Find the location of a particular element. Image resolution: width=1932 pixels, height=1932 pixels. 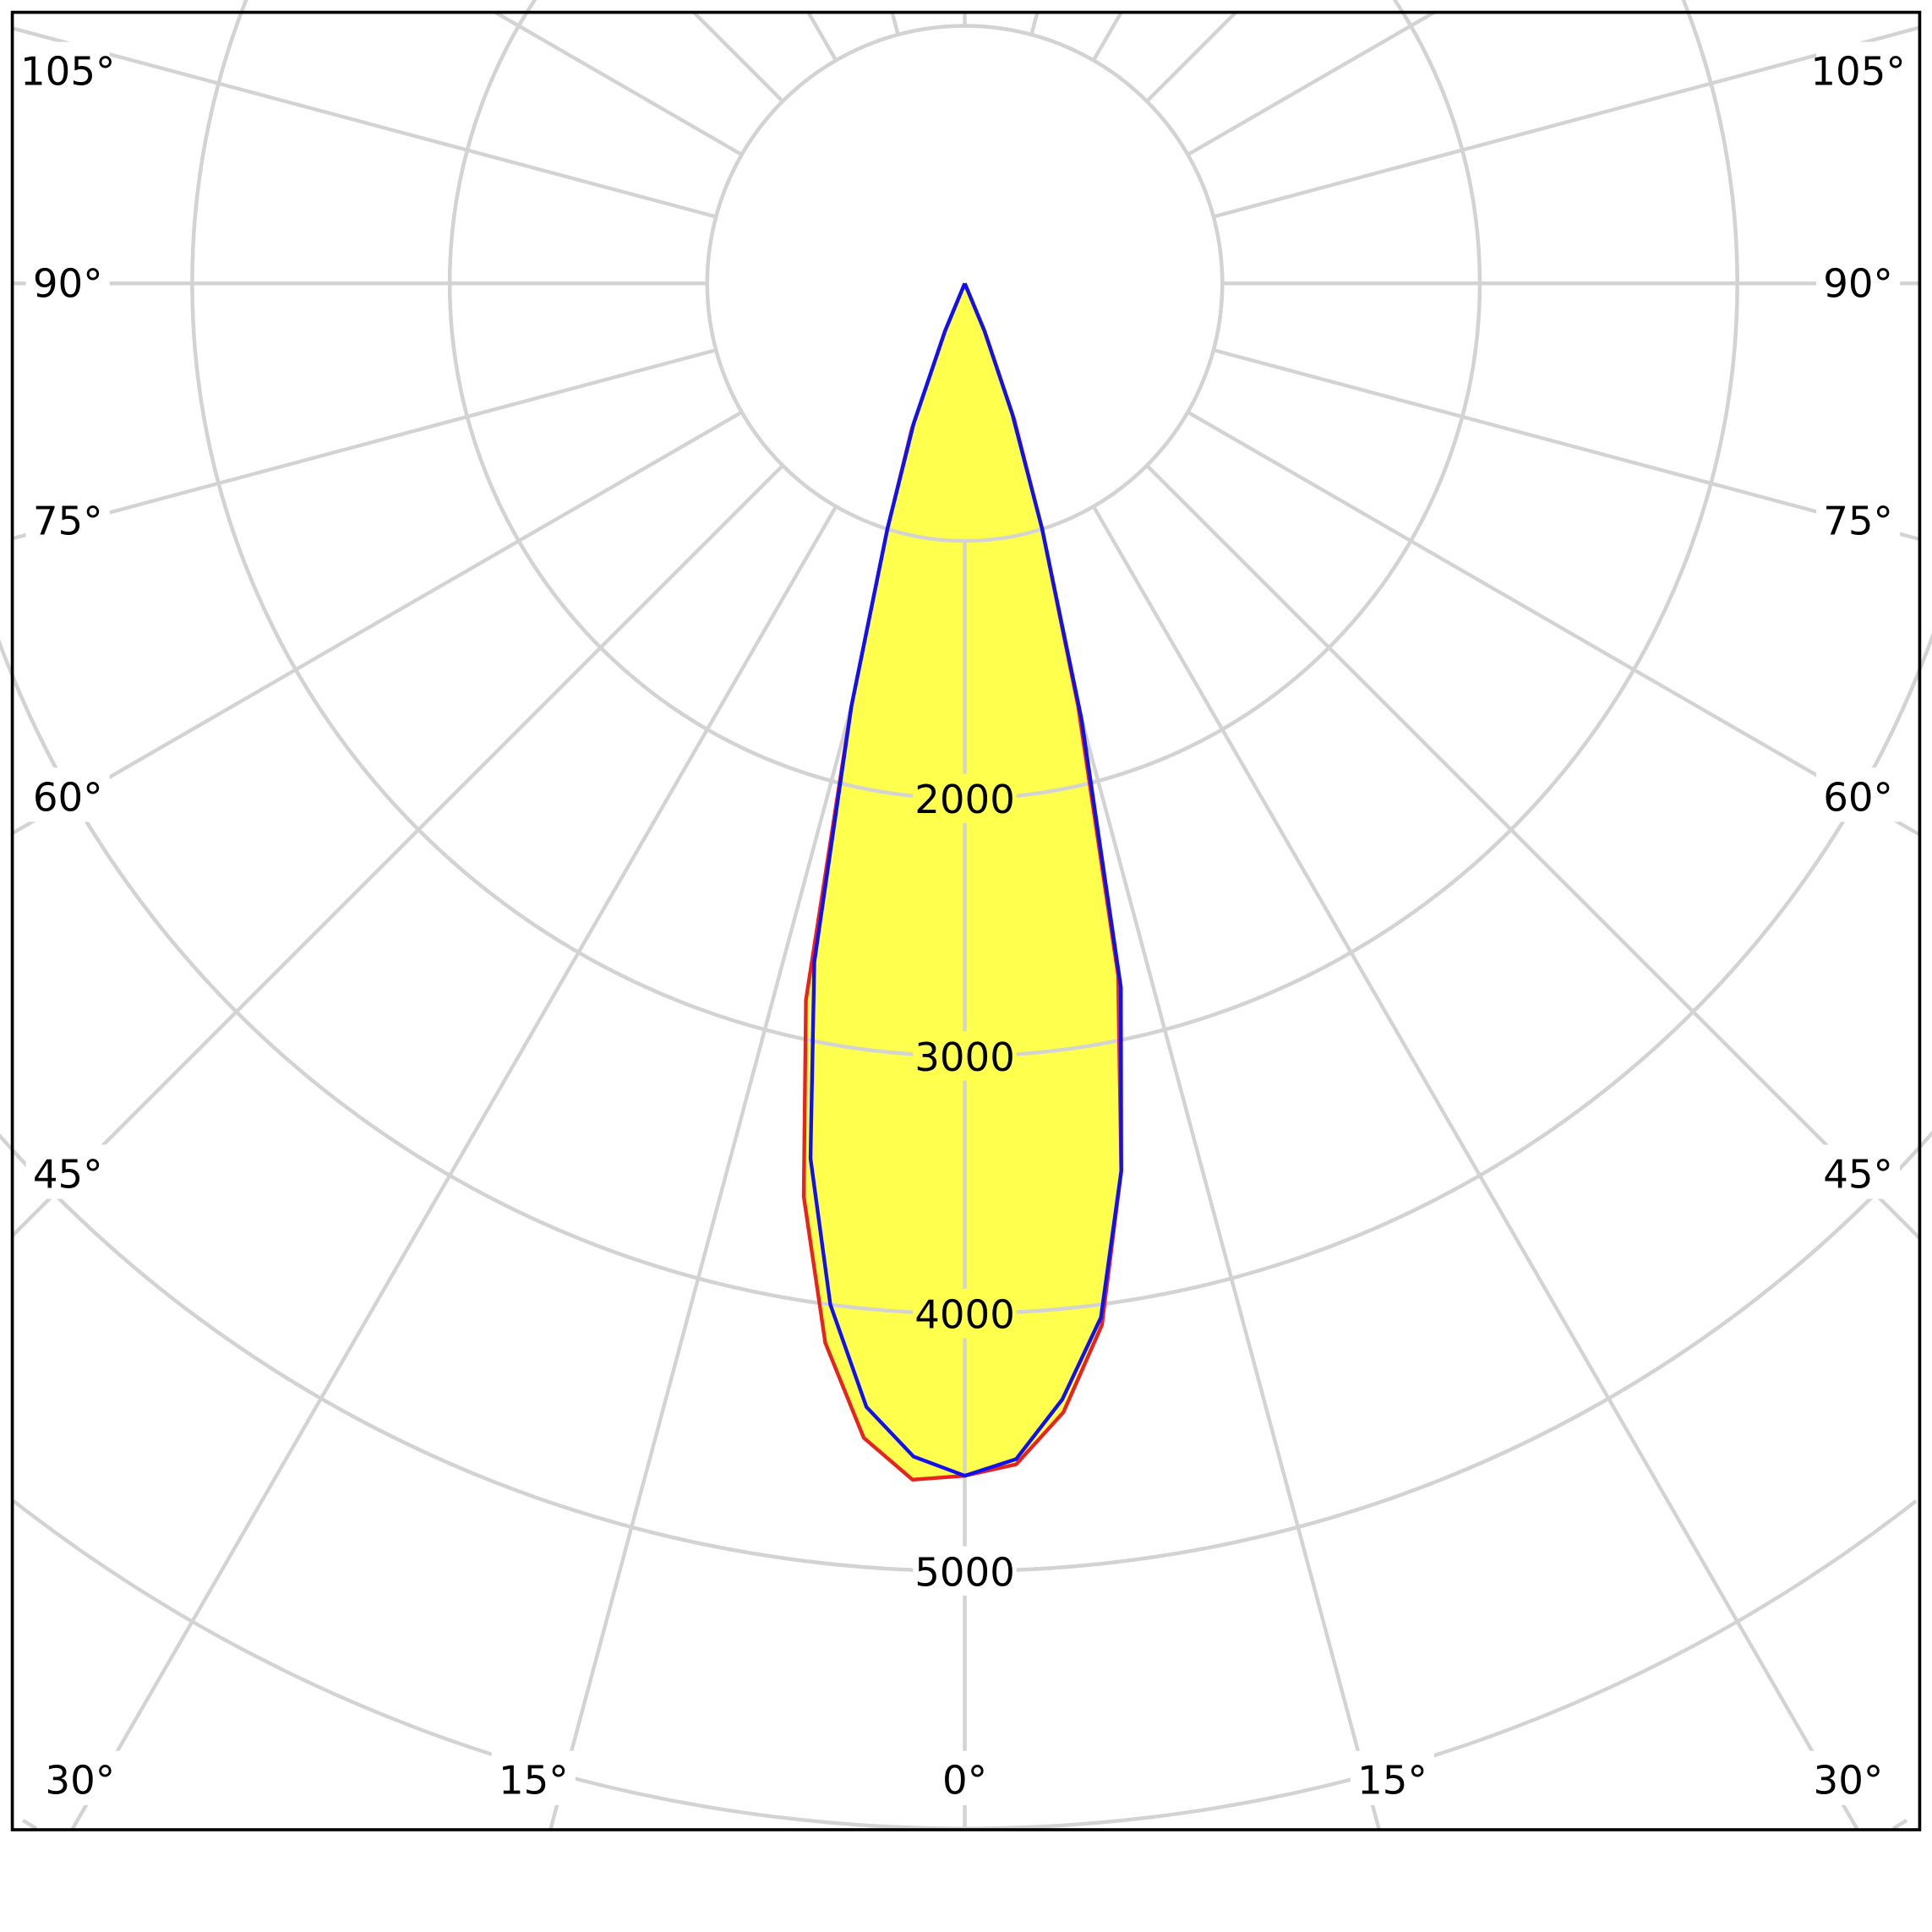

ring-label: 2000 is located at coordinates (964, 800).